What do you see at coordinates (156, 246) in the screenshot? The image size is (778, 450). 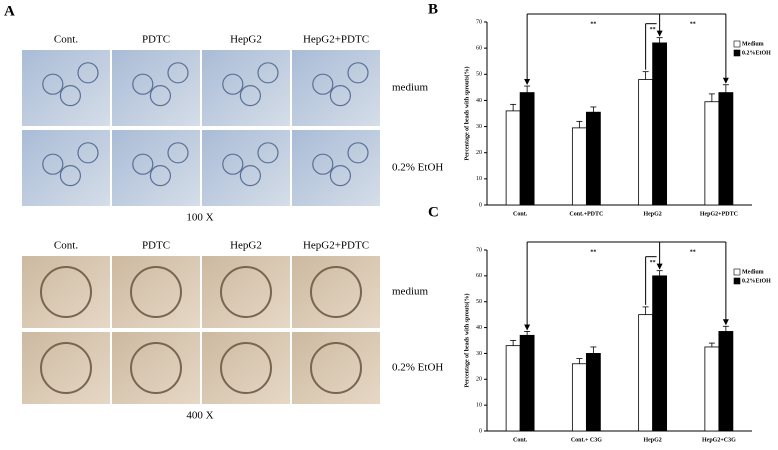 I see `column-header: PDTC` at bounding box center [156, 246].